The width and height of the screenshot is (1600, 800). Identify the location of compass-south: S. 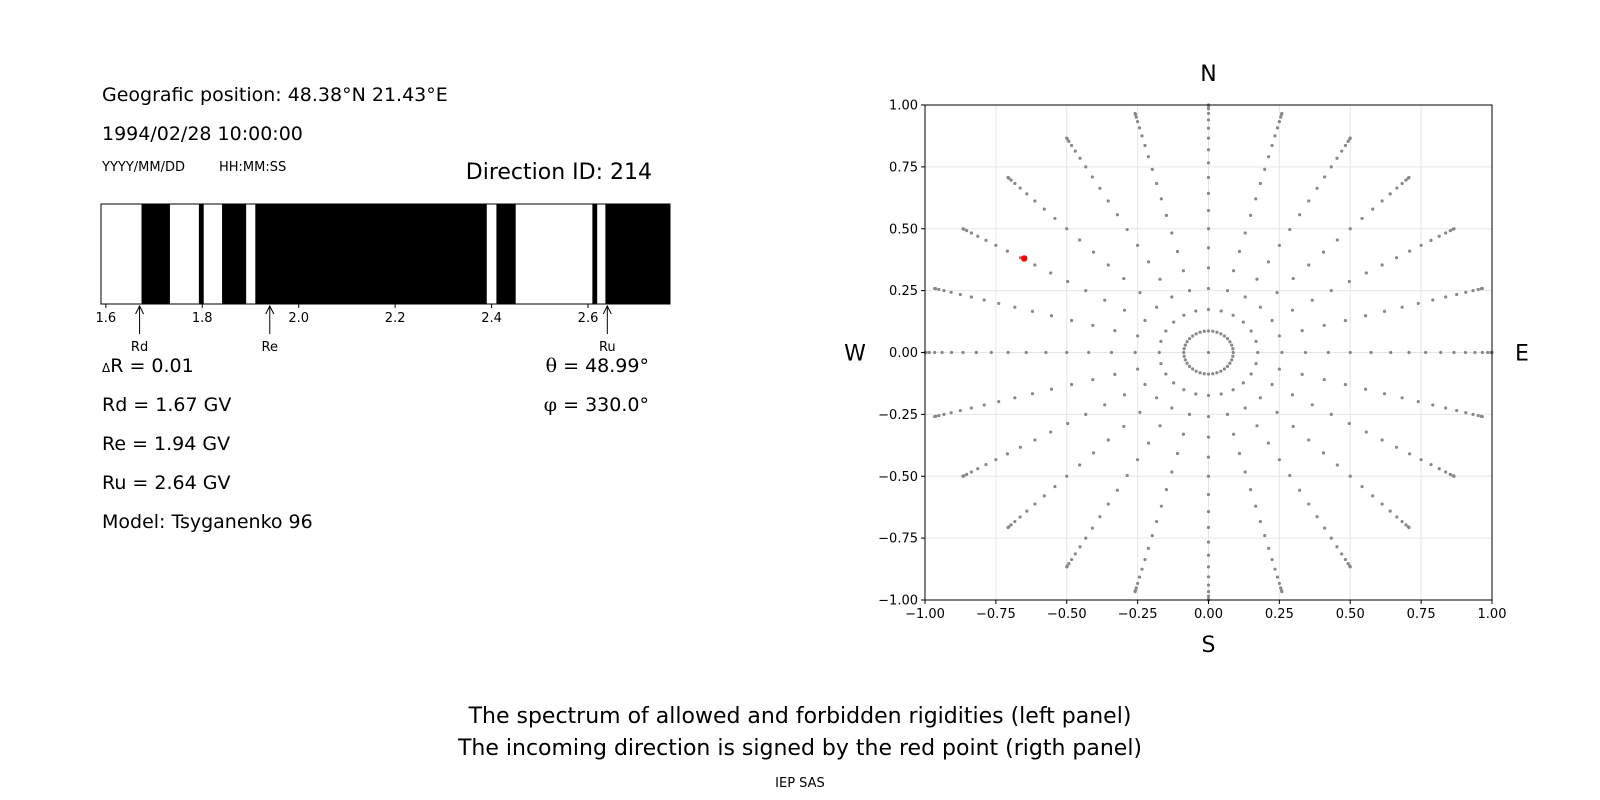
(1209, 645).